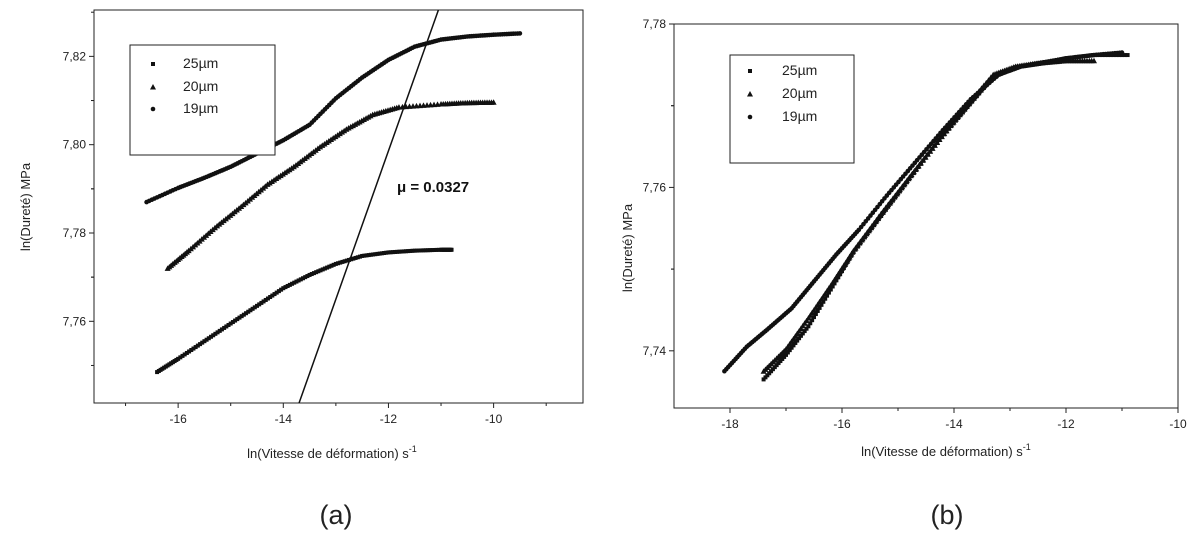  I want to click on x-axis-label-sup: -1, so click(413, 449).